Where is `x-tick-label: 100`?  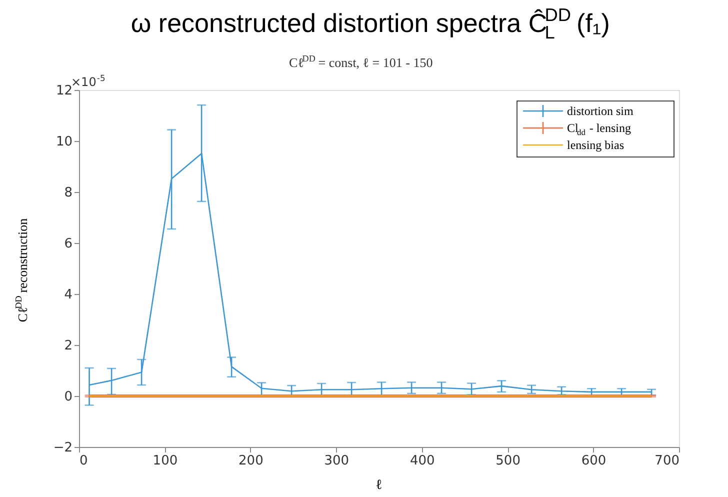
x-tick-label: 100 is located at coordinates (165, 461).